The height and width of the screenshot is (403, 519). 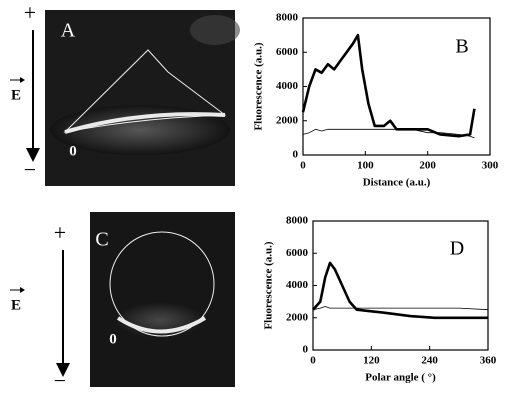 What do you see at coordinates (461, 47) in the screenshot?
I see `panel-label: B` at bounding box center [461, 47].